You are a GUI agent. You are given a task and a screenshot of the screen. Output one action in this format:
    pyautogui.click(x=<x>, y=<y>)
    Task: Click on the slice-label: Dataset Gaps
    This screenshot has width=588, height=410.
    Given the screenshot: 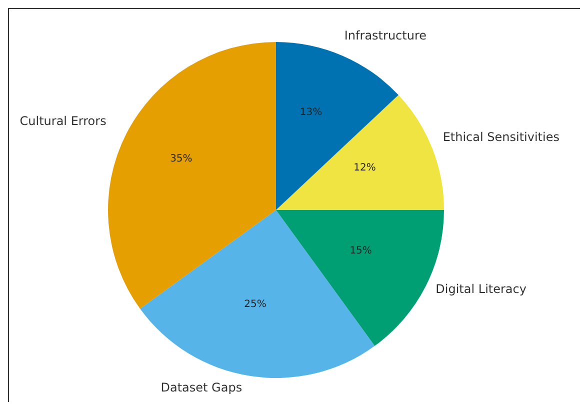 What is the action you would take?
    pyautogui.click(x=201, y=387)
    